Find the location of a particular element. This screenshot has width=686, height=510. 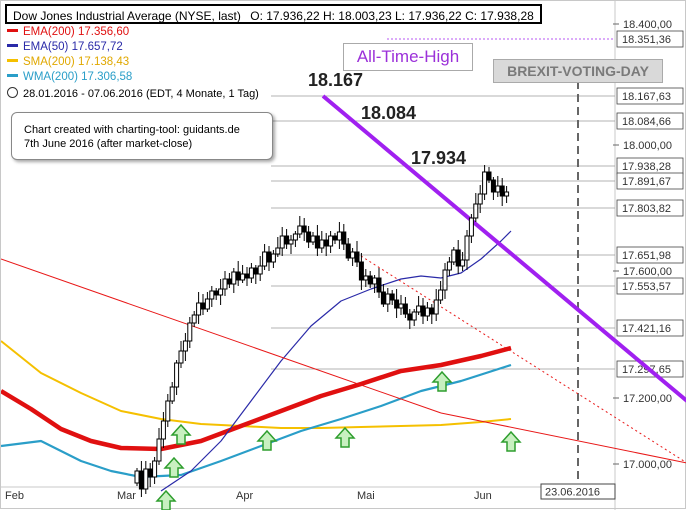

level-label: 18.351,36 is located at coordinates (646, 40).